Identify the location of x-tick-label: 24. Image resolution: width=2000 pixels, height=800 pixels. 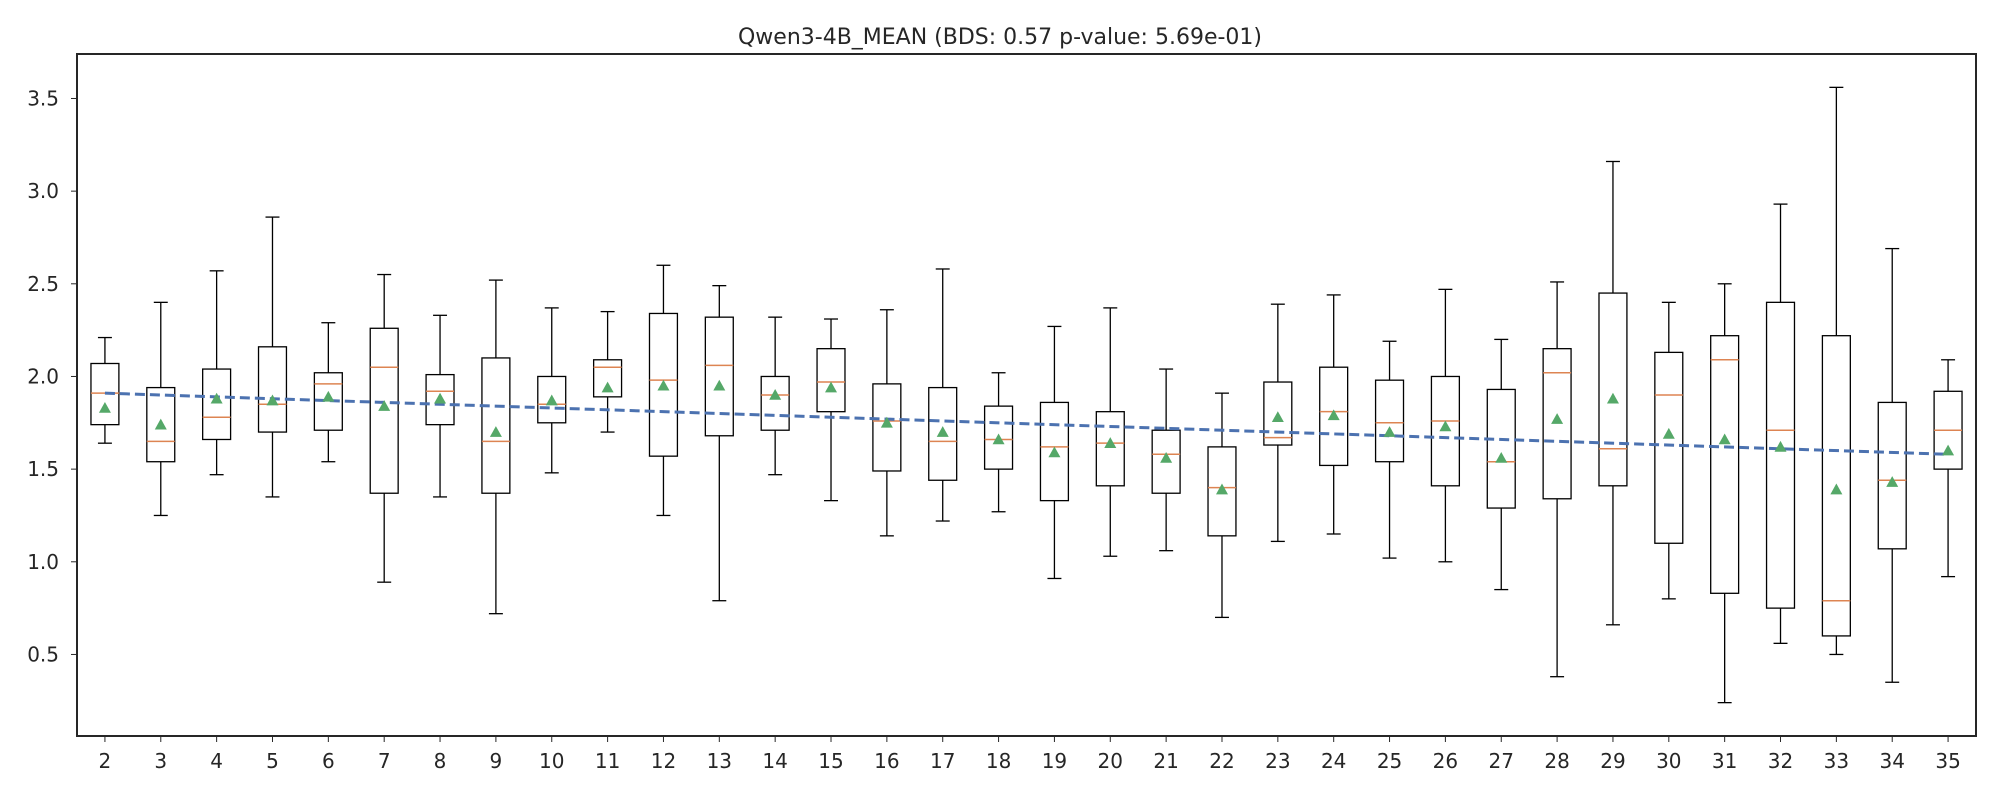
(1333, 761).